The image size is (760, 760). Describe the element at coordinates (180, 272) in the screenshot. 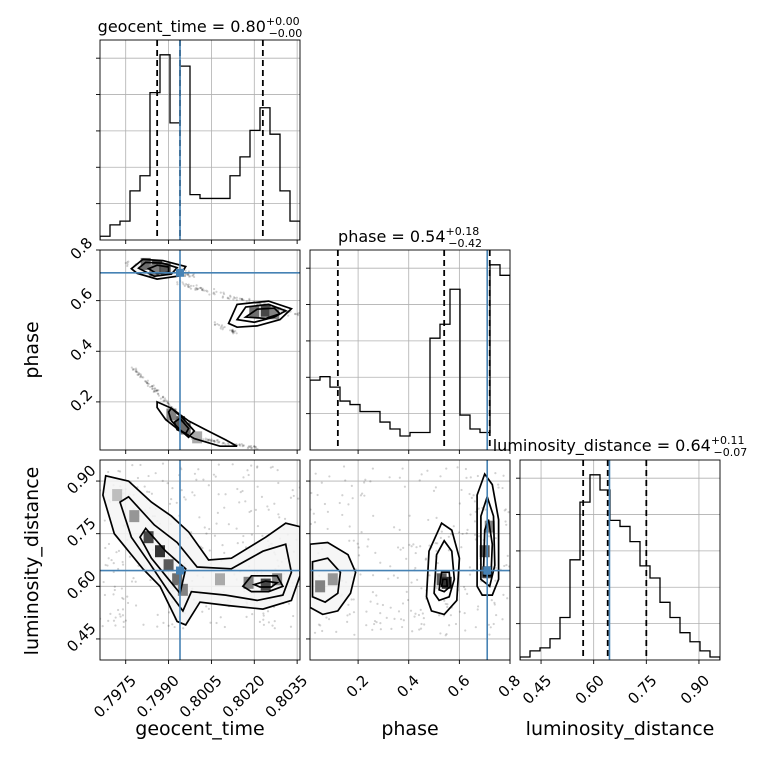

I see `truth-marker` at that location.